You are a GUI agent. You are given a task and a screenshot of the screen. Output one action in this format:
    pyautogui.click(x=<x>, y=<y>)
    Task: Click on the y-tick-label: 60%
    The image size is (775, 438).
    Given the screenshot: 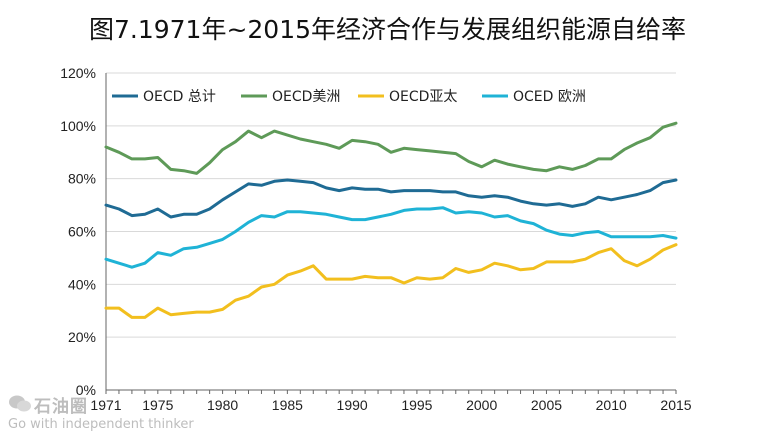 What is the action you would take?
    pyautogui.click(x=82, y=232)
    